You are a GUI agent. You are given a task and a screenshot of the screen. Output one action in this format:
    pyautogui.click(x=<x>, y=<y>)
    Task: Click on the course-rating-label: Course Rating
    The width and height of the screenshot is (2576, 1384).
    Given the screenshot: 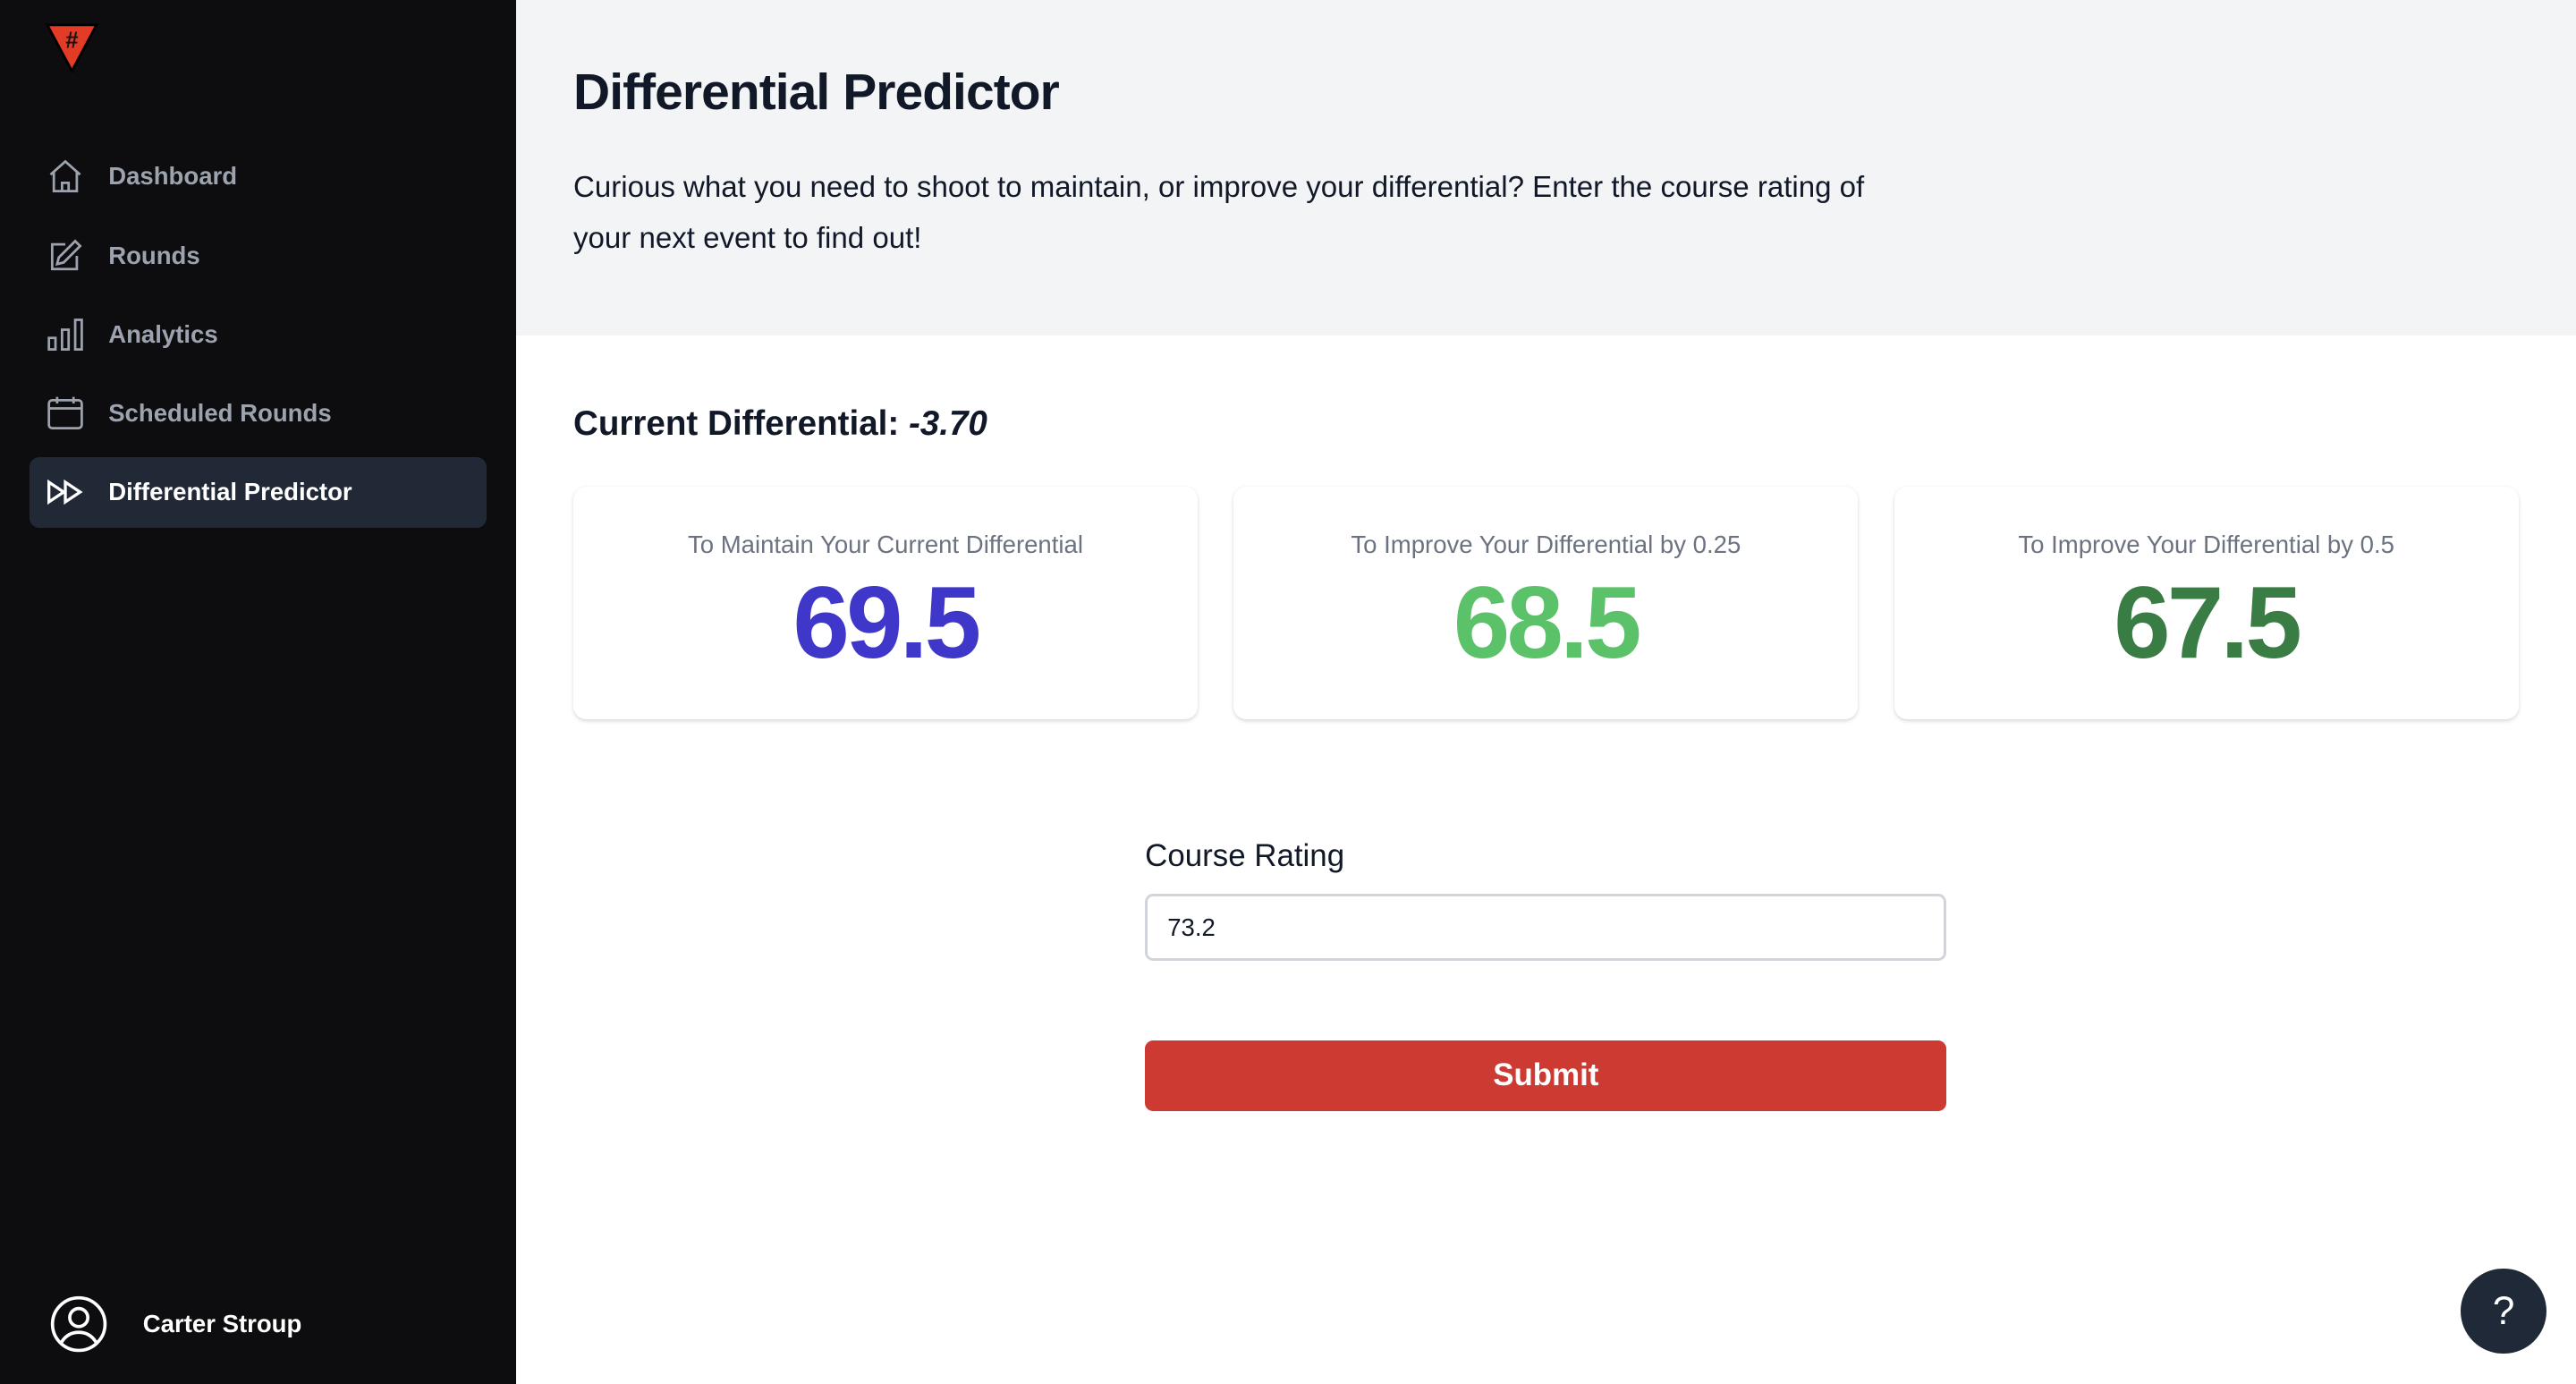 What is the action you would take?
    pyautogui.click(x=1245, y=855)
    